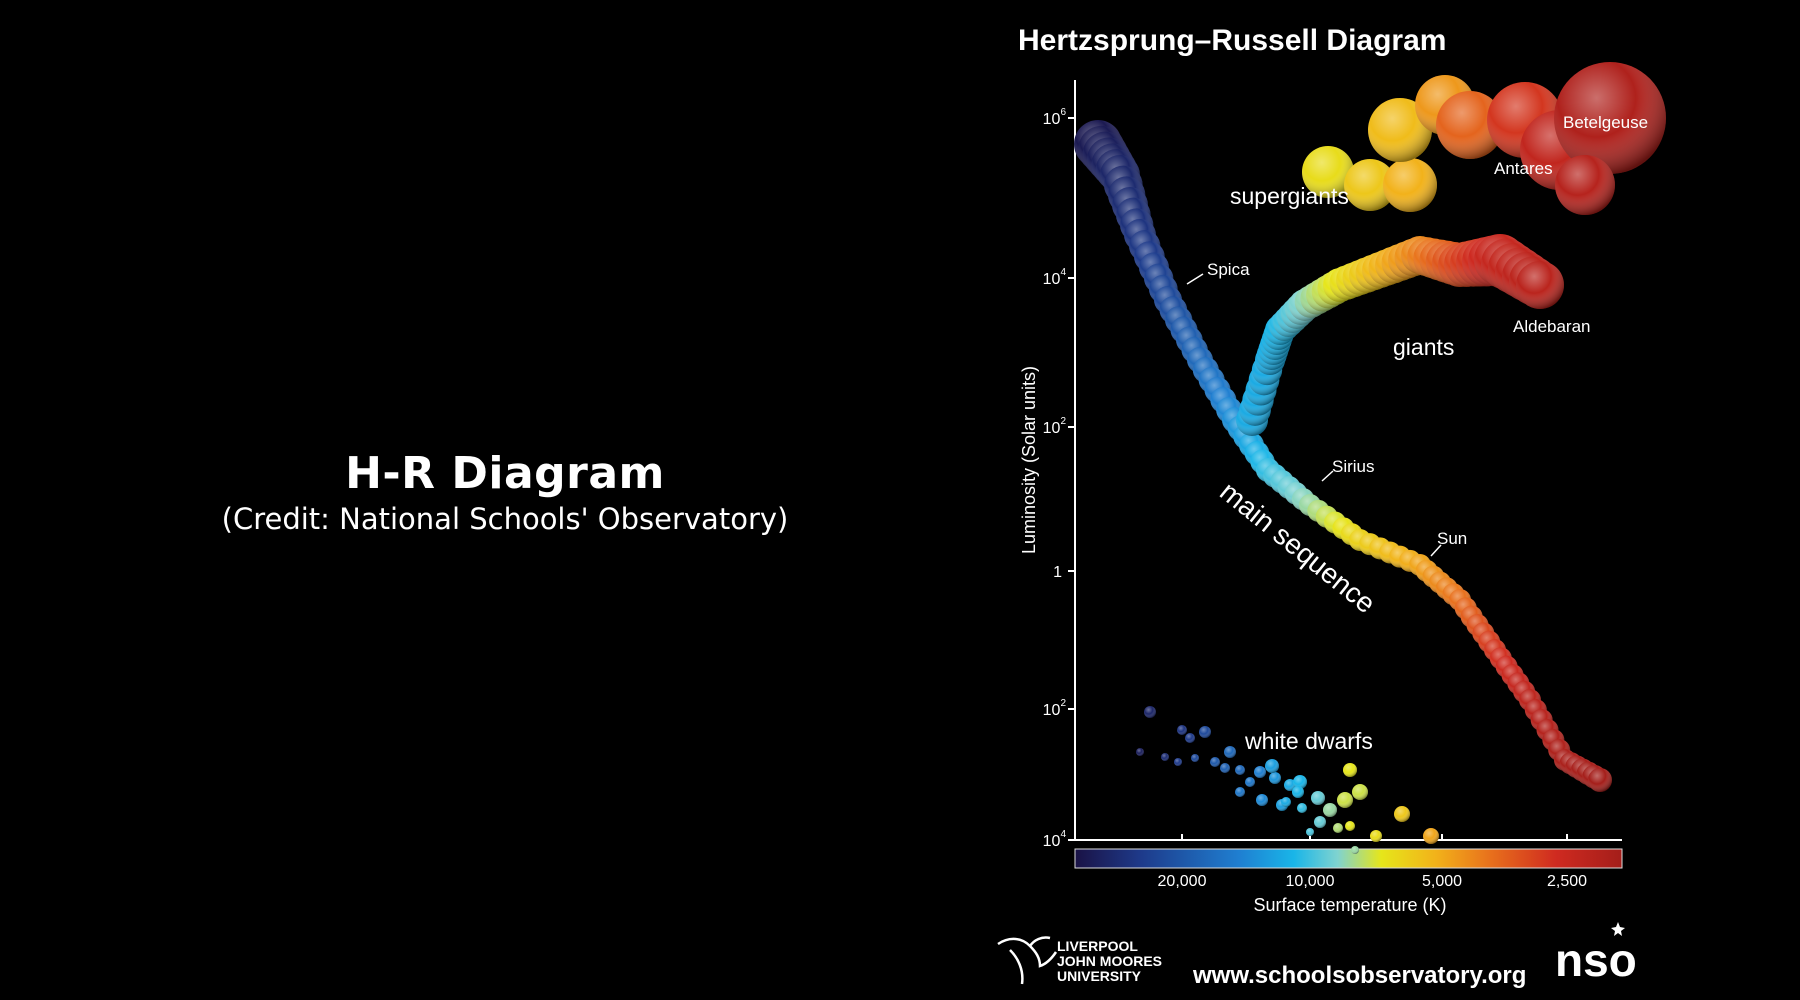  I want to click on slide-title: H-R Diagram, so click(505, 473).